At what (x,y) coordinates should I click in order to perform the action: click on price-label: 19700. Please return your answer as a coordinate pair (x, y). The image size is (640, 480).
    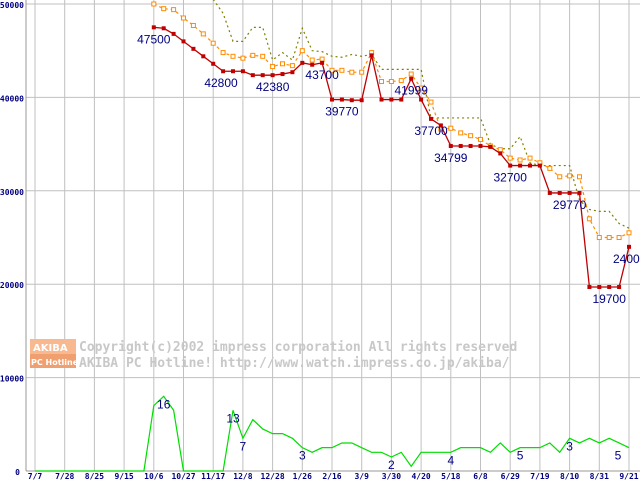
    Looking at the image, I should click on (610, 299).